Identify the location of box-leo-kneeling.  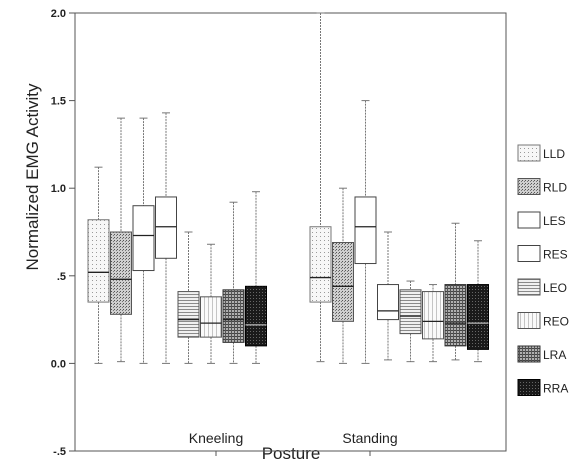
(188, 297).